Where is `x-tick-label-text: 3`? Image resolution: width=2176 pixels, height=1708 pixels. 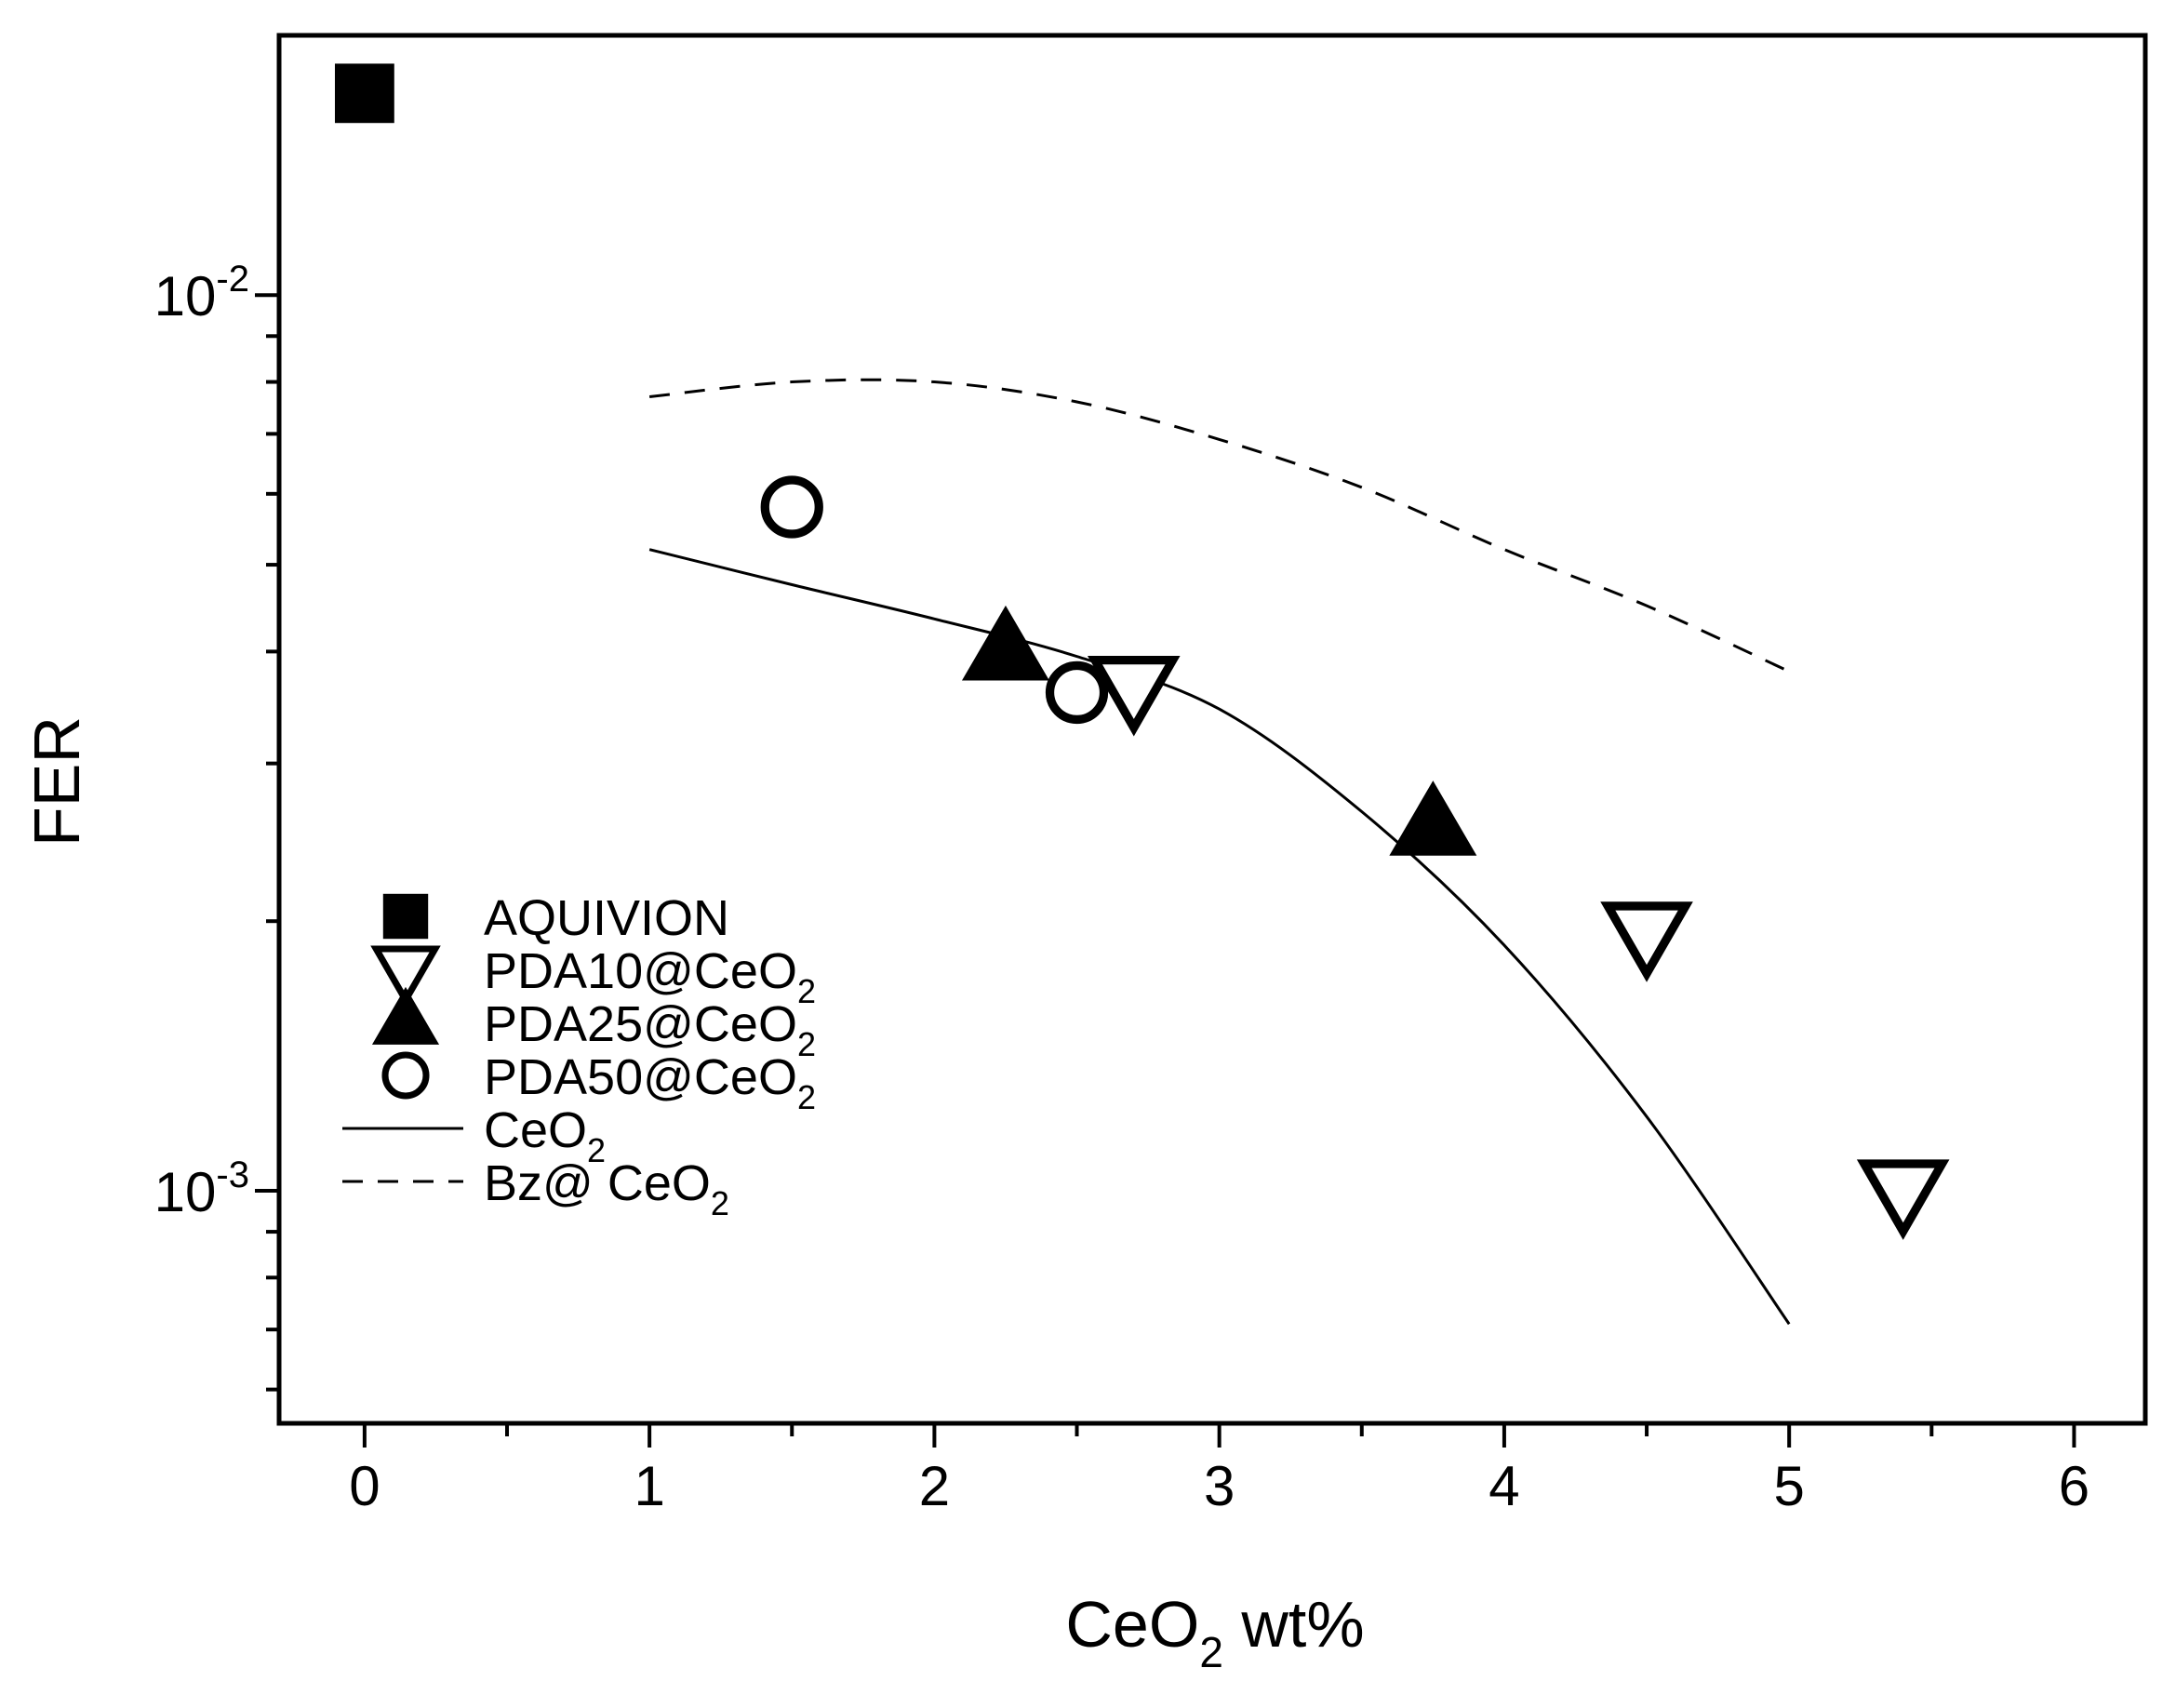 x-tick-label-text: 3 is located at coordinates (1219, 1486).